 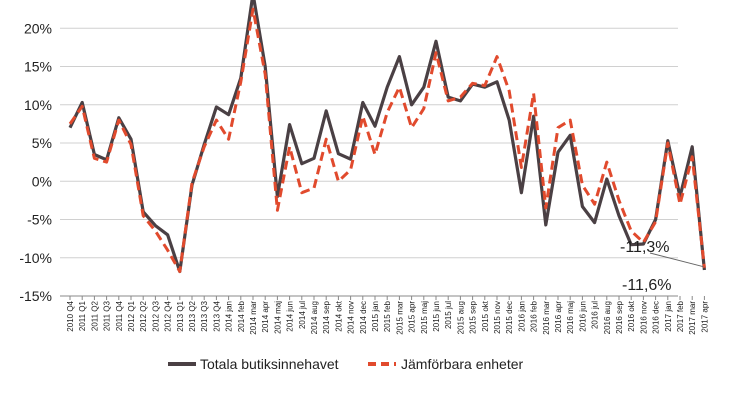 I want to click on x-tick-label: 2016 jul, so click(x=595, y=315).